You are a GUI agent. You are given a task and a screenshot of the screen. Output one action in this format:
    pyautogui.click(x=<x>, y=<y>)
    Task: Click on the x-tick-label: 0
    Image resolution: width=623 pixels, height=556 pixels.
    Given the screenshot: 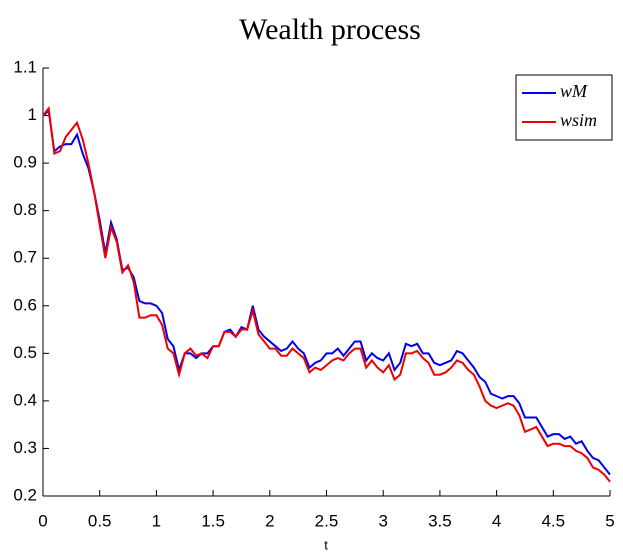 What is the action you would take?
    pyautogui.click(x=42, y=520)
    